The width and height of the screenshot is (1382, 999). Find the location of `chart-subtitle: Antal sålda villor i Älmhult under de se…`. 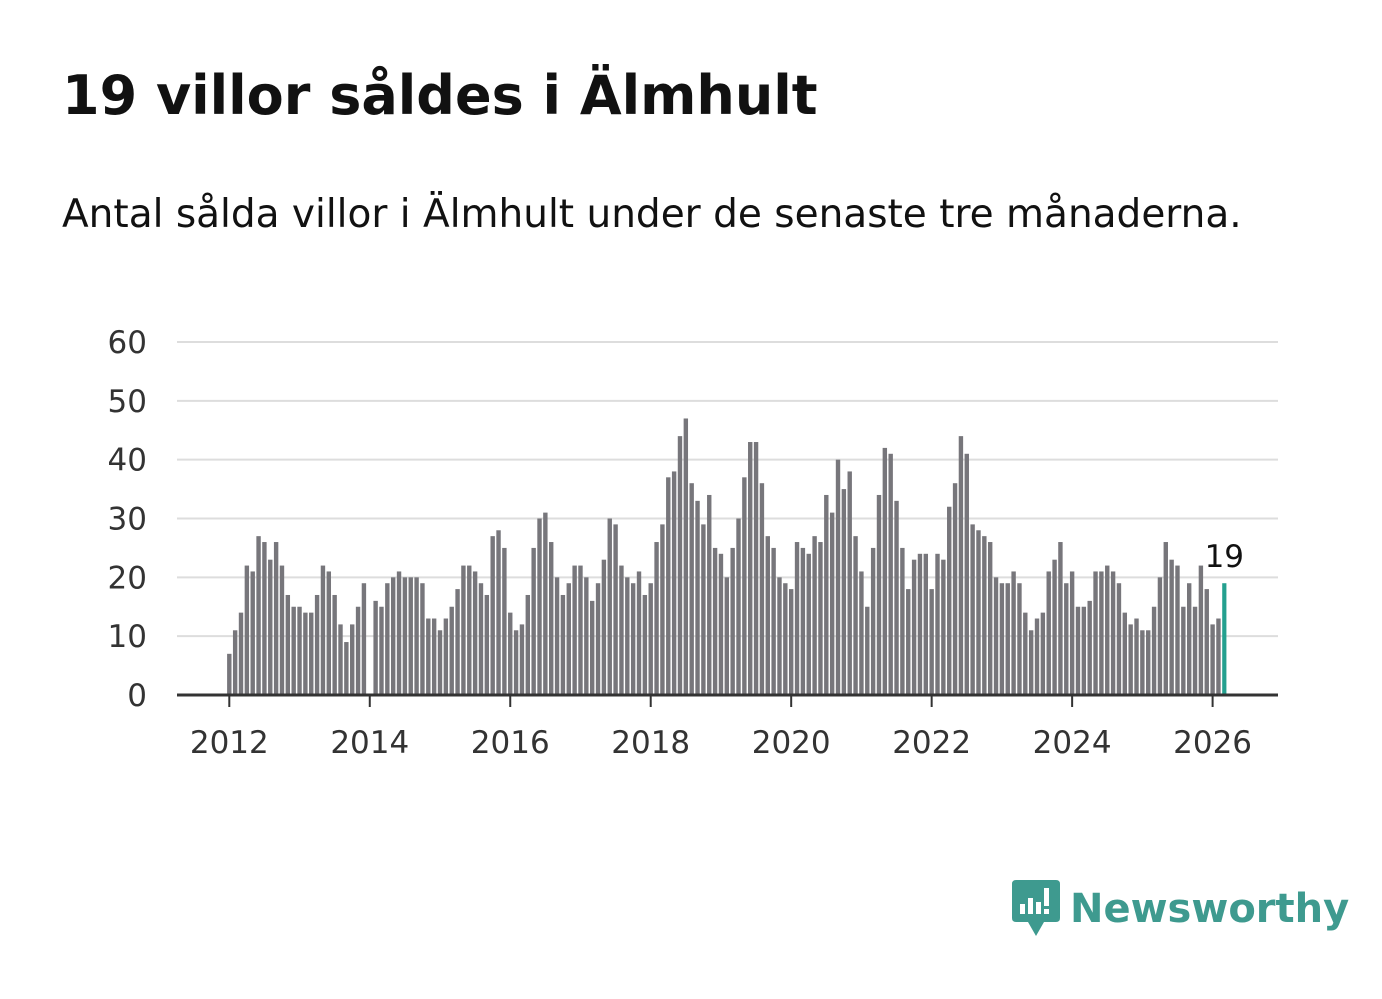

chart-subtitle: Antal sålda villor i Älmhult under de se… is located at coordinates (652, 214).